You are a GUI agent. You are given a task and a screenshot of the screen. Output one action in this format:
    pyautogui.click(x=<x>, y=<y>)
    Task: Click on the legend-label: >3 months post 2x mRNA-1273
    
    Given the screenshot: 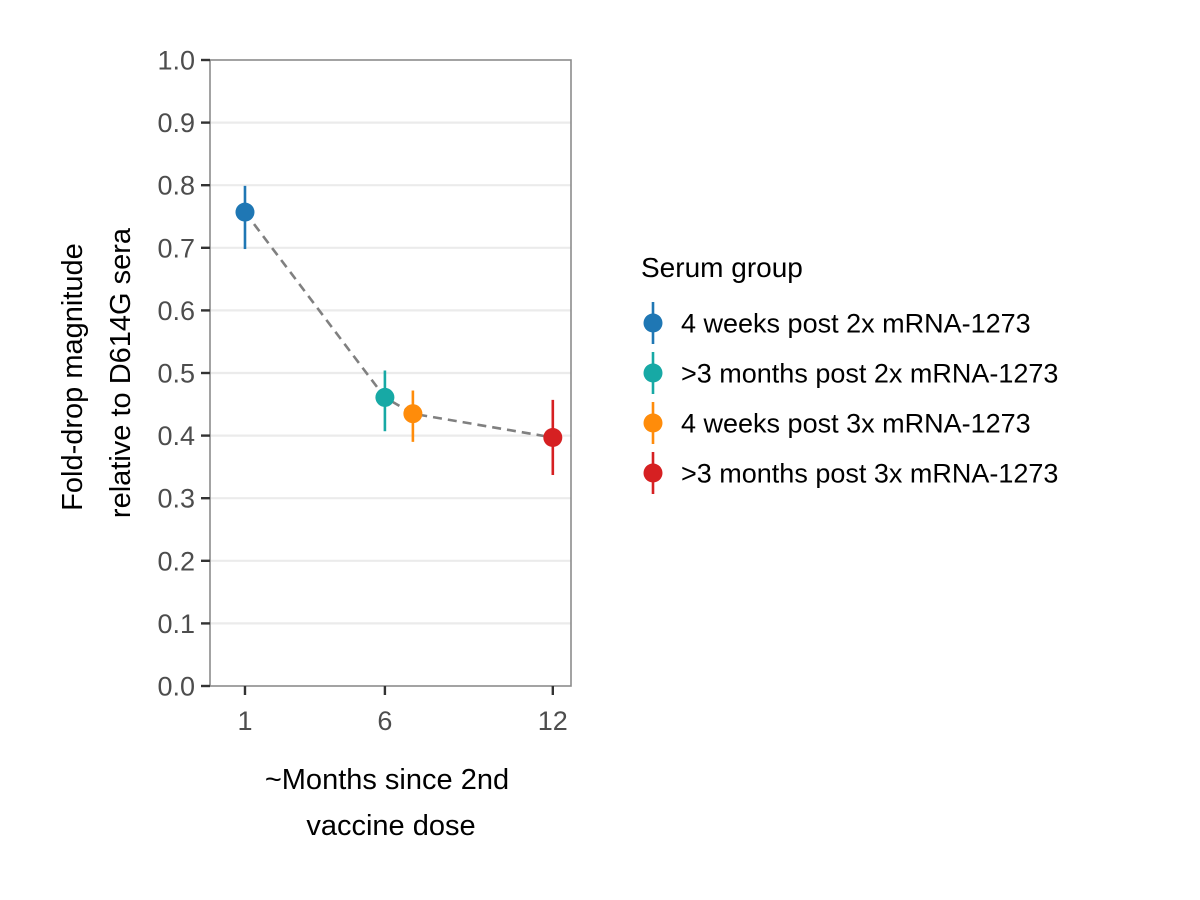 What is the action you would take?
    pyautogui.click(x=869, y=374)
    